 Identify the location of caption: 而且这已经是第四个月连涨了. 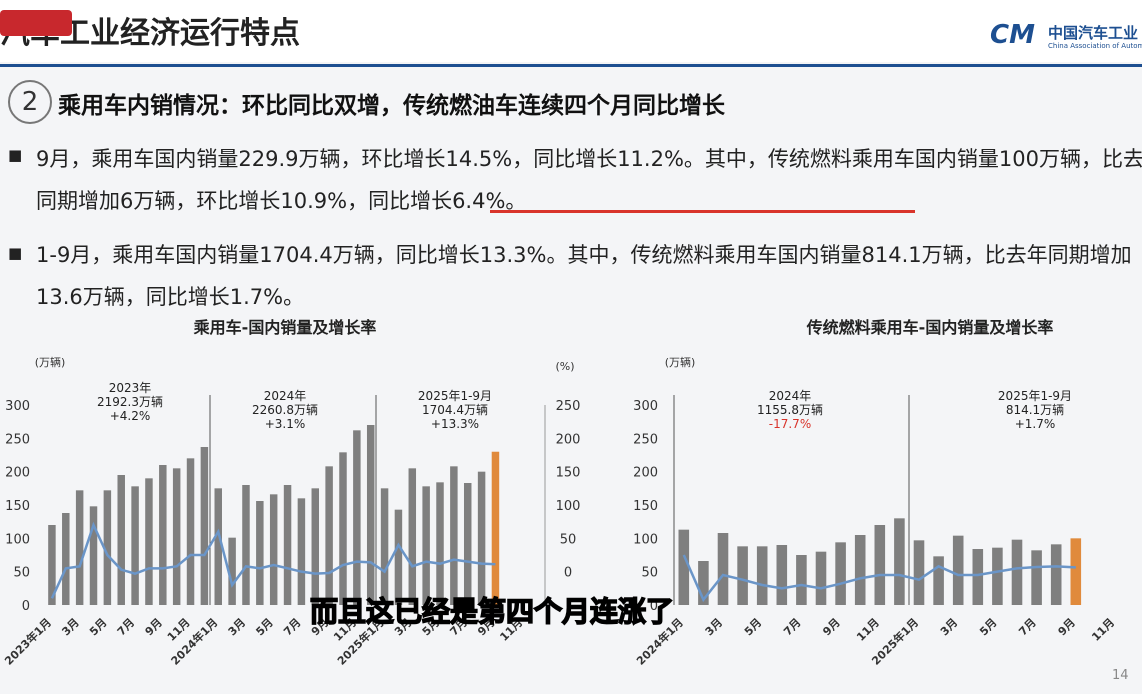
(492, 611).